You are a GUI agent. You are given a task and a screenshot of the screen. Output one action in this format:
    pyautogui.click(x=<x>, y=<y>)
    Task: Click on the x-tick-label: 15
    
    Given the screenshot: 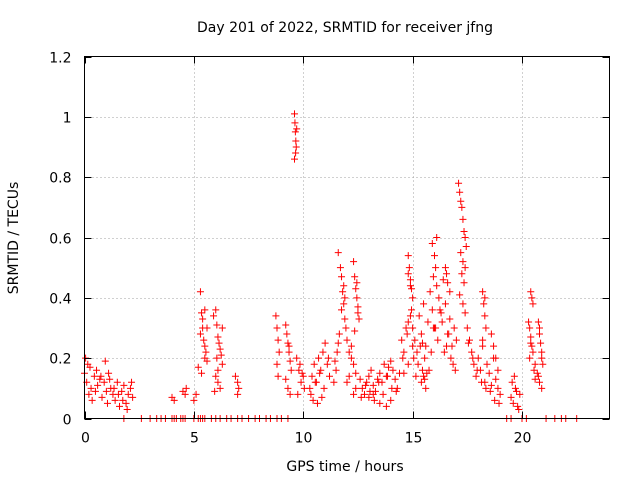 What is the action you would take?
    pyautogui.click(x=414, y=439)
    